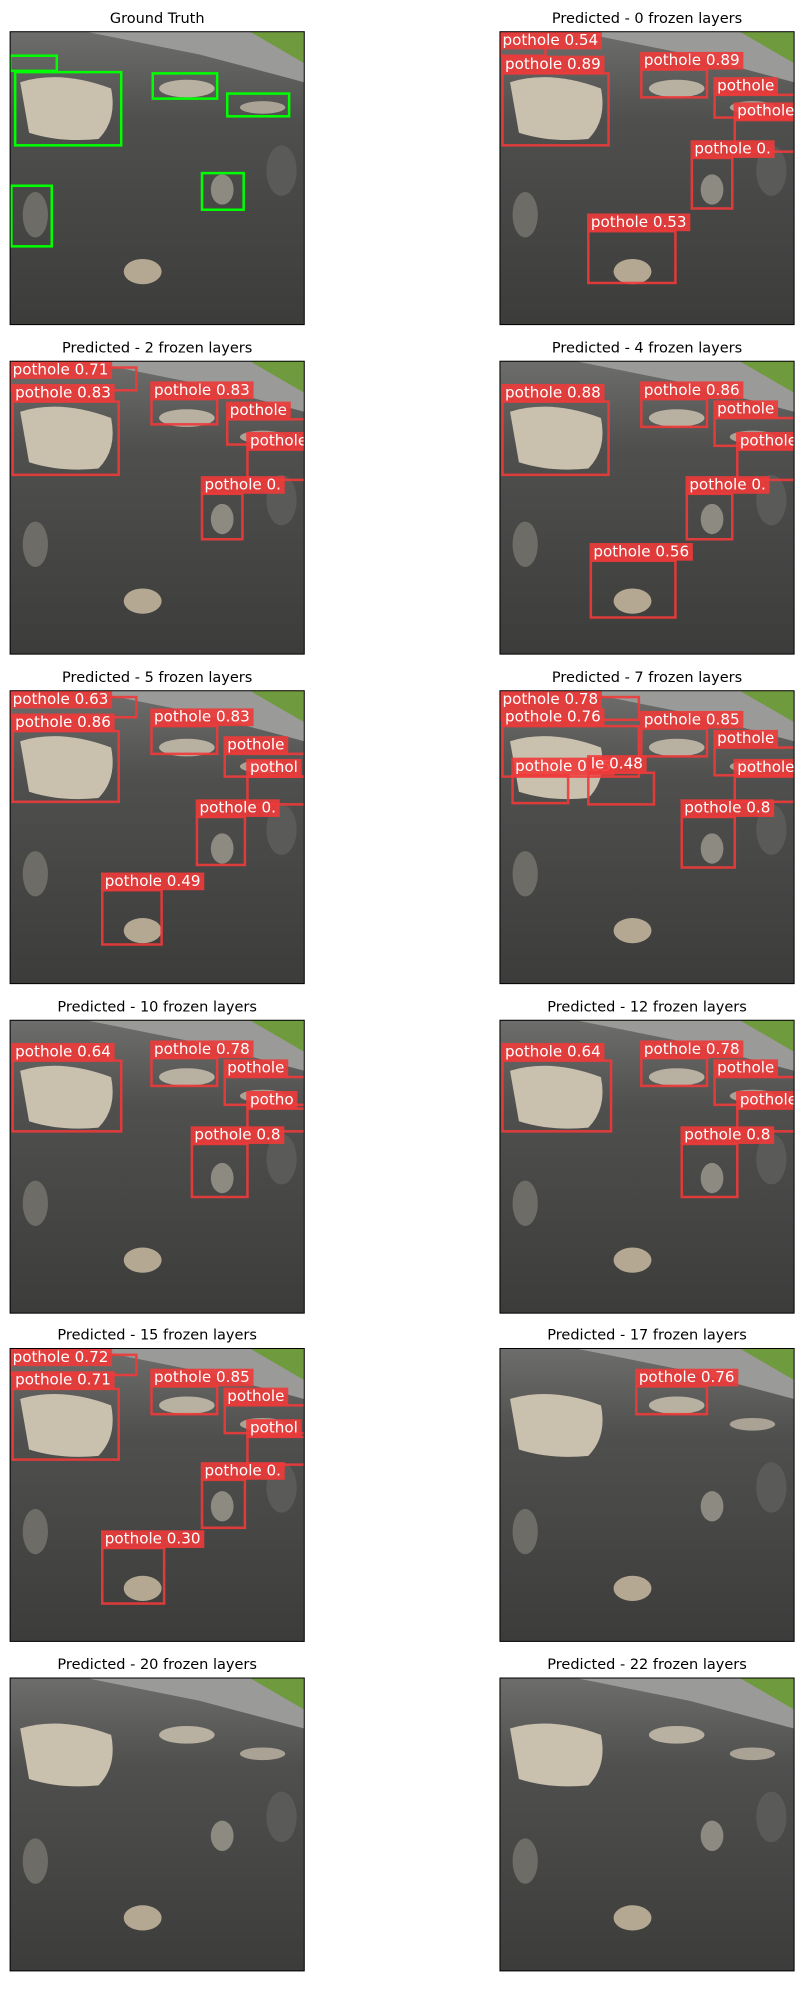 This screenshot has width=808, height=1990. What do you see at coordinates (61, 1357) in the screenshot?
I see `box-label: pothole 0.72` at bounding box center [61, 1357].